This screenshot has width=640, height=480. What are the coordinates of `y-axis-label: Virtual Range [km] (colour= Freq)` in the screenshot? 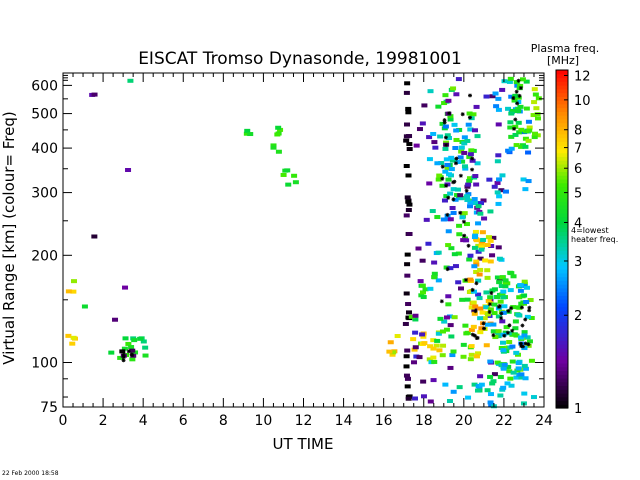 It's located at (9, 237).